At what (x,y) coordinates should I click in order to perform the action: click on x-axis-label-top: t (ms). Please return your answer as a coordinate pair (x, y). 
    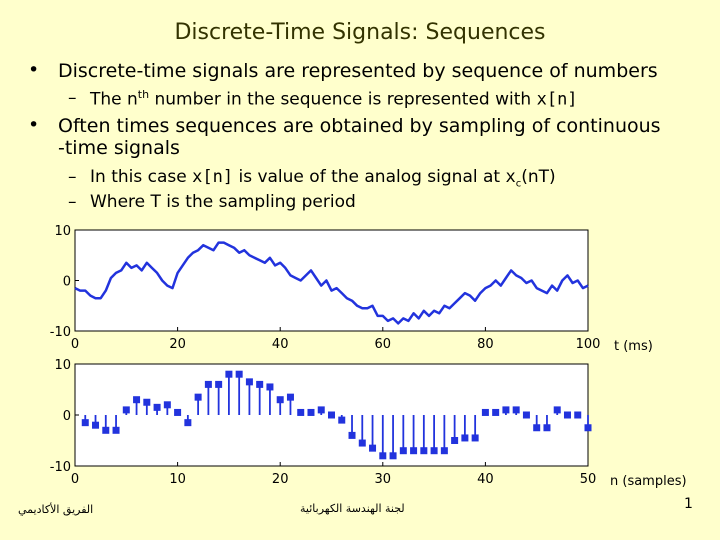
    Looking at the image, I should click on (633, 346).